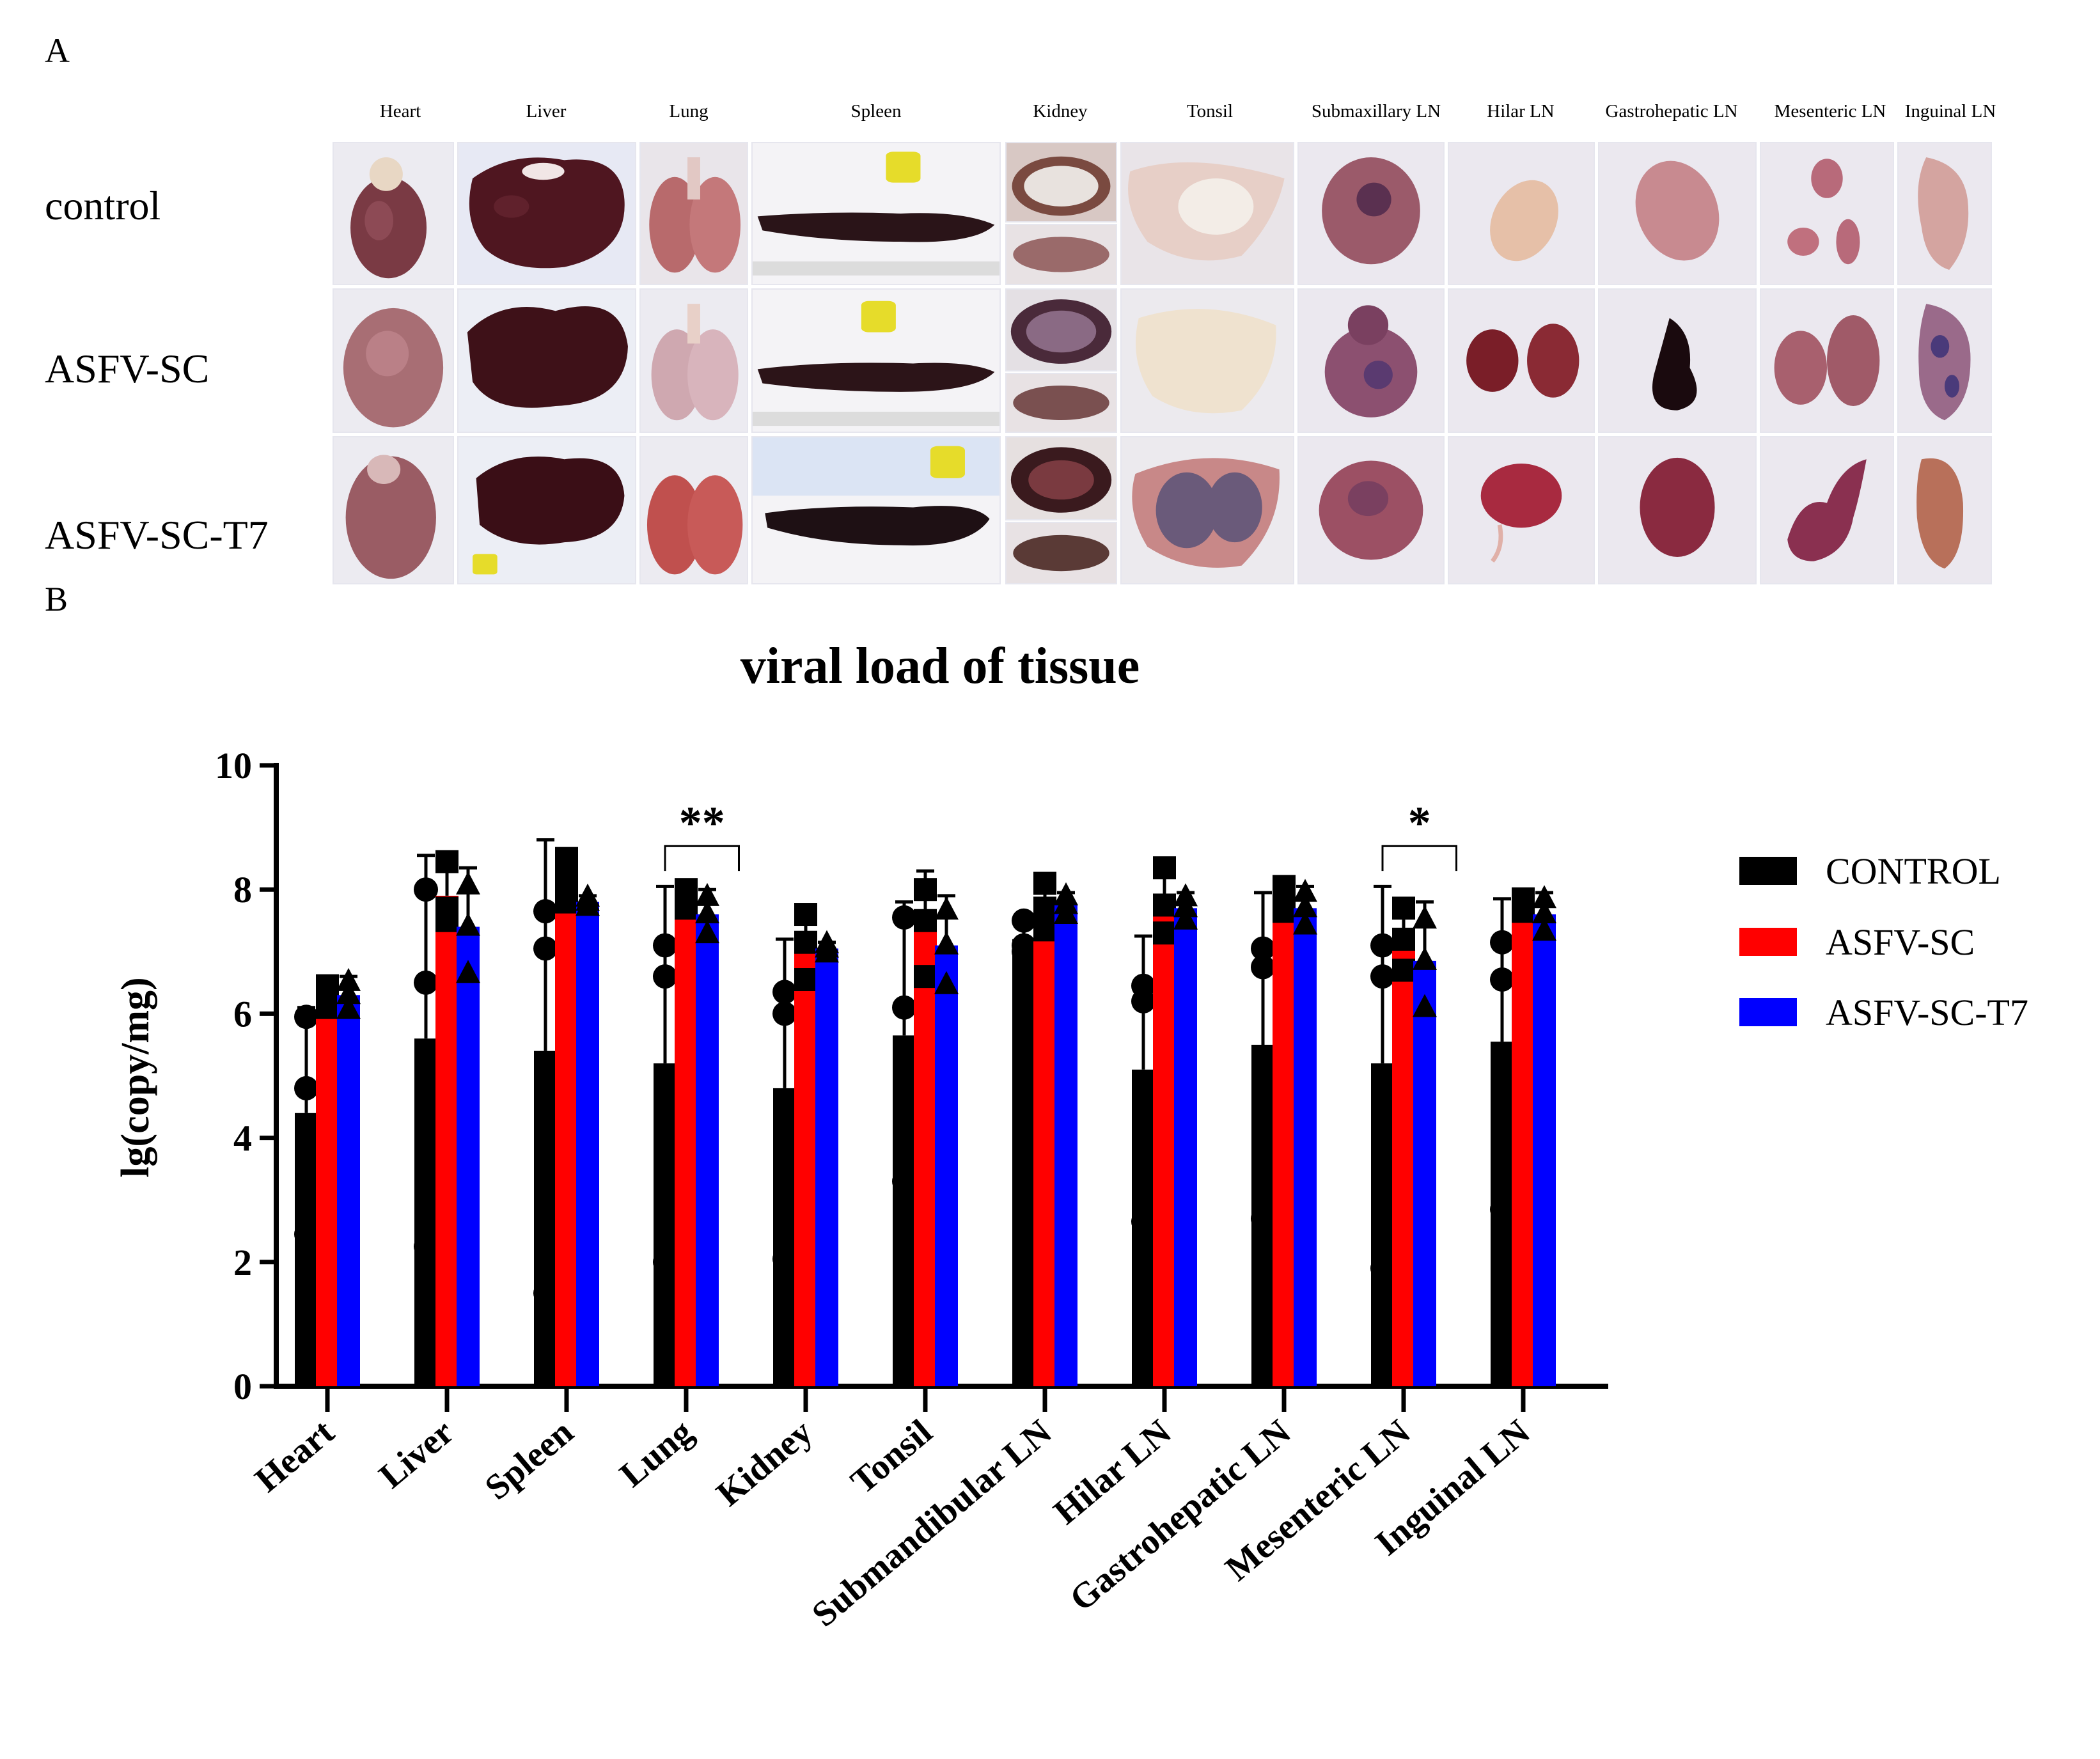  Describe the element at coordinates (1044, 1147) in the screenshot. I see `bar-asfv-sc-submandibular-ln` at that location.